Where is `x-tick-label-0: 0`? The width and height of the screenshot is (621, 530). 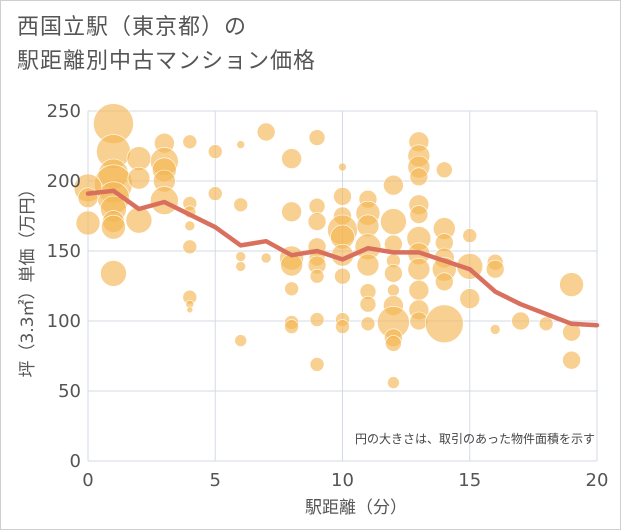
x-tick-label-0: 0 is located at coordinates (87, 480).